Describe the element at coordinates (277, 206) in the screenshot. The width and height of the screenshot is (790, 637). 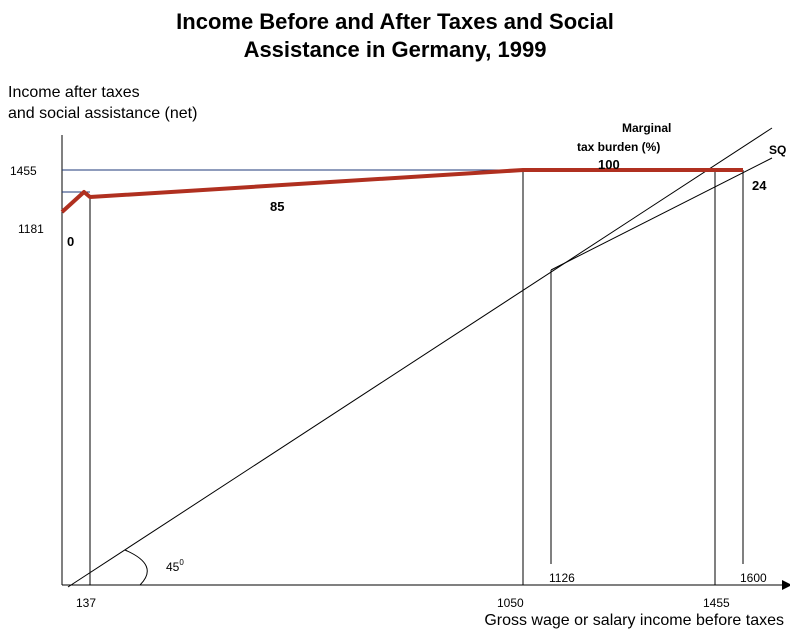
I see `marginal-tax-label-85: 85` at that location.